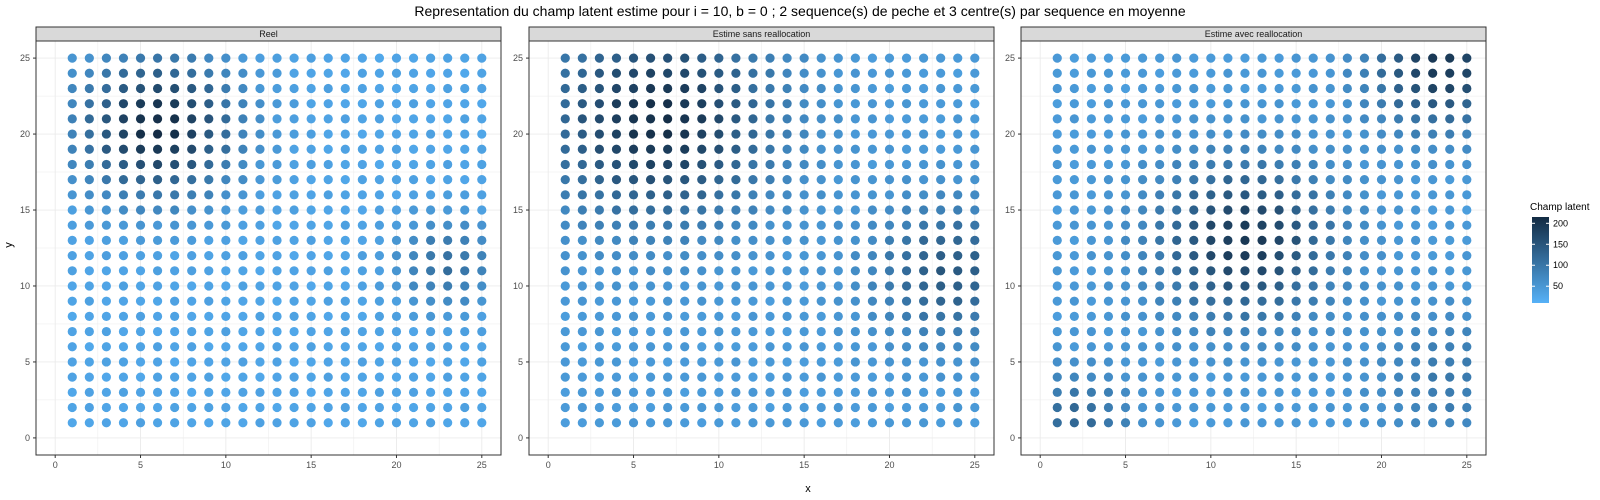 This screenshot has width=1600, height=500. Describe the element at coordinates (808, 489) in the screenshot. I see `x-axis-title: x` at that location.